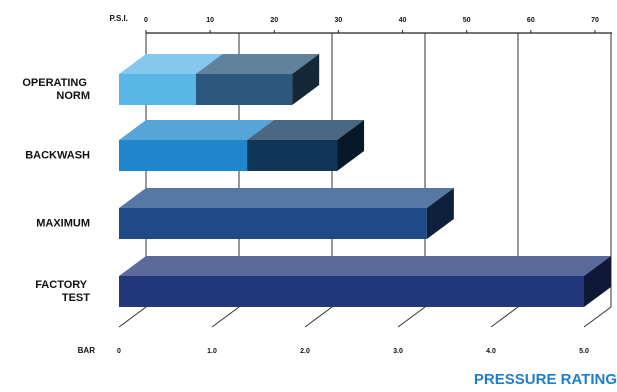  Describe the element at coordinates (57, 155) in the screenshot. I see `category-label: BACKWASH` at that location.